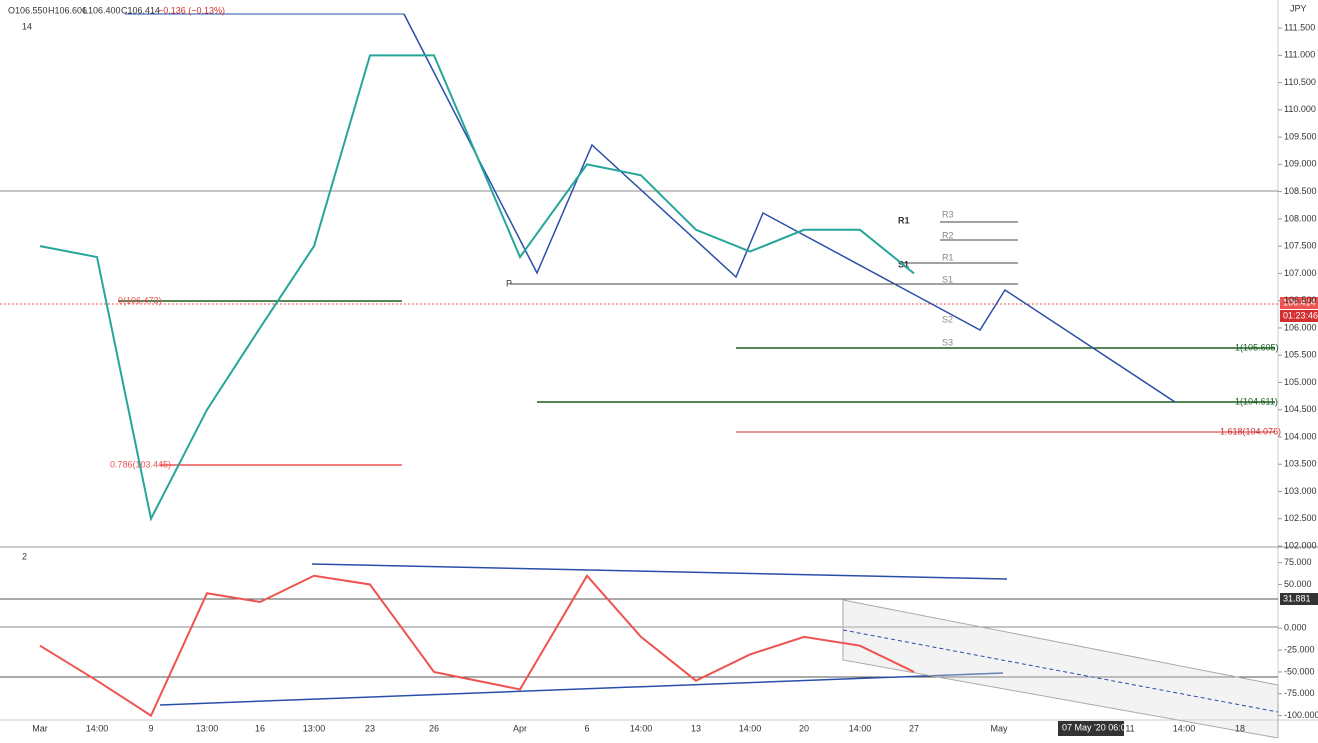 This screenshot has width=1318, height=743. I want to click on x-tick-label: May, so click(999, 728).